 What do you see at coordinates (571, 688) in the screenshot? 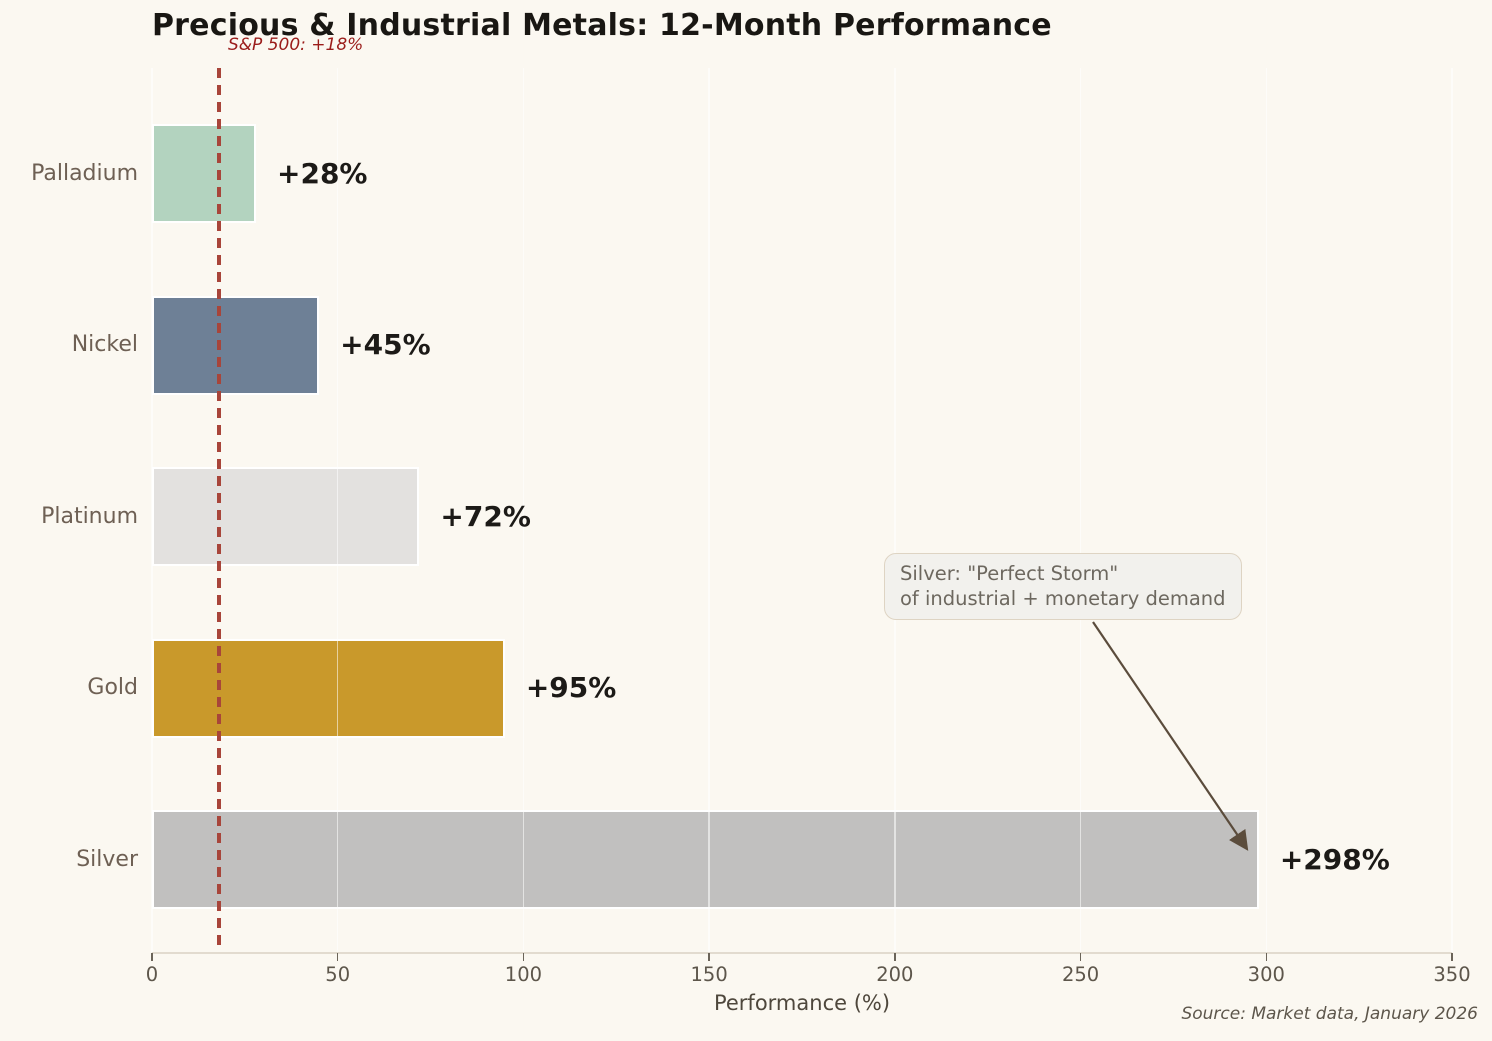
I see `bar-value-label-gold: +95%` at bounding box center [571, 688].